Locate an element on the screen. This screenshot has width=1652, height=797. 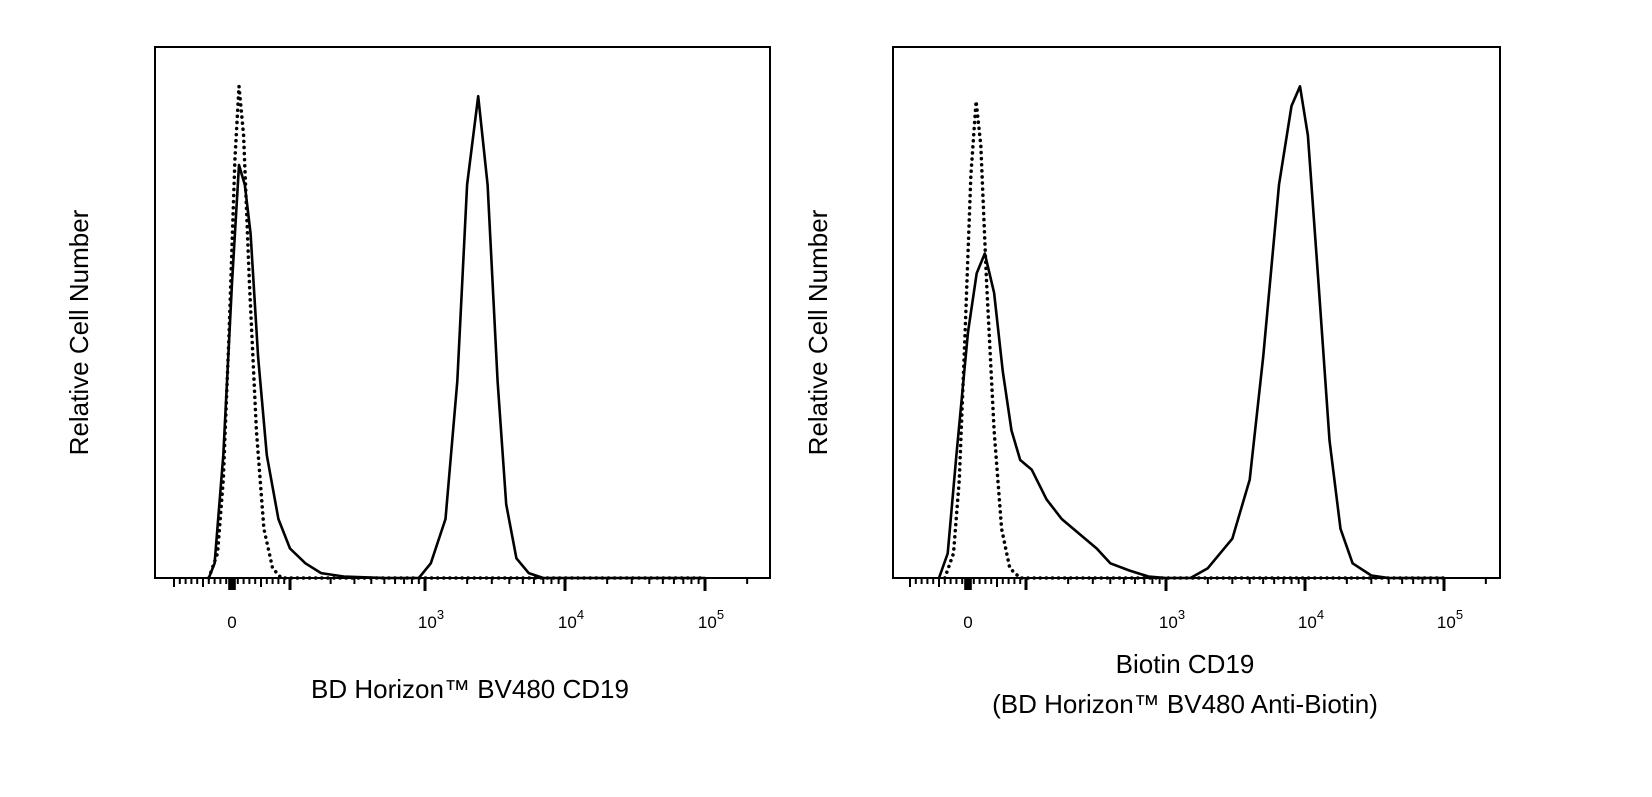
x-axis-title: Biotin CD19 is located at coordinates (1185, 664).